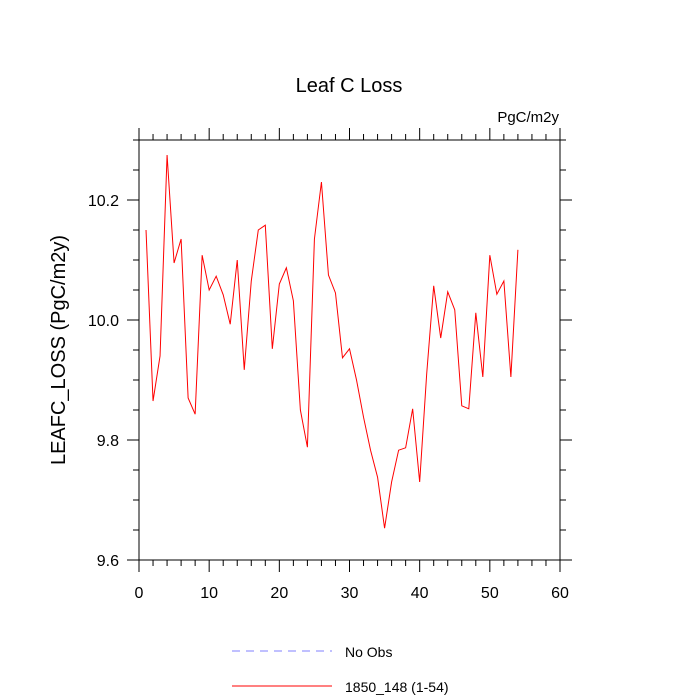 This screenshot has height=700, width=700. Describe the element at coordinates (397, 687) in the screenshot. I see `legend-label: 1850_148 (1-54)` at that location.